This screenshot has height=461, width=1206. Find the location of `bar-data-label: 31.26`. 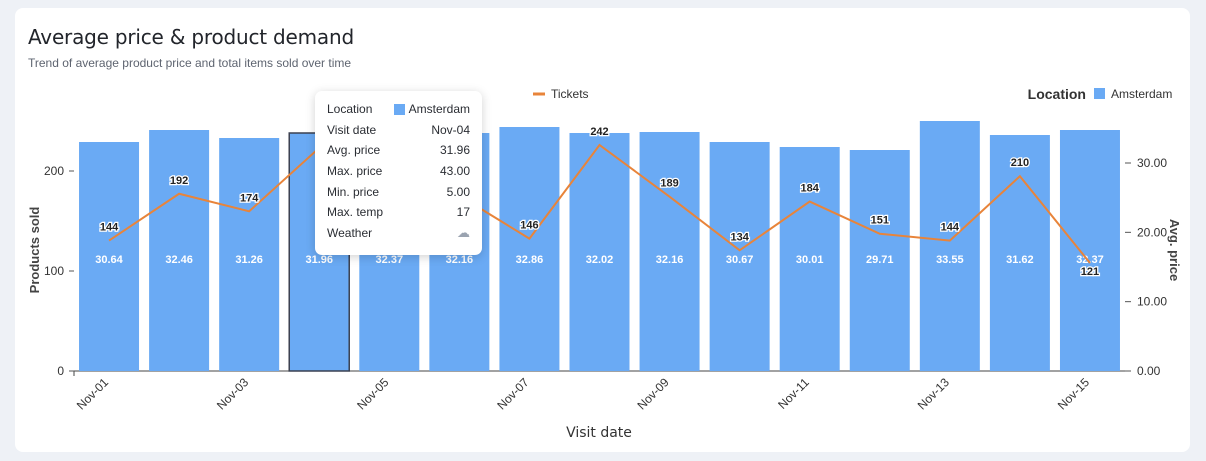

bar-data-label: 31.26 is located at coordinates (249, 260).